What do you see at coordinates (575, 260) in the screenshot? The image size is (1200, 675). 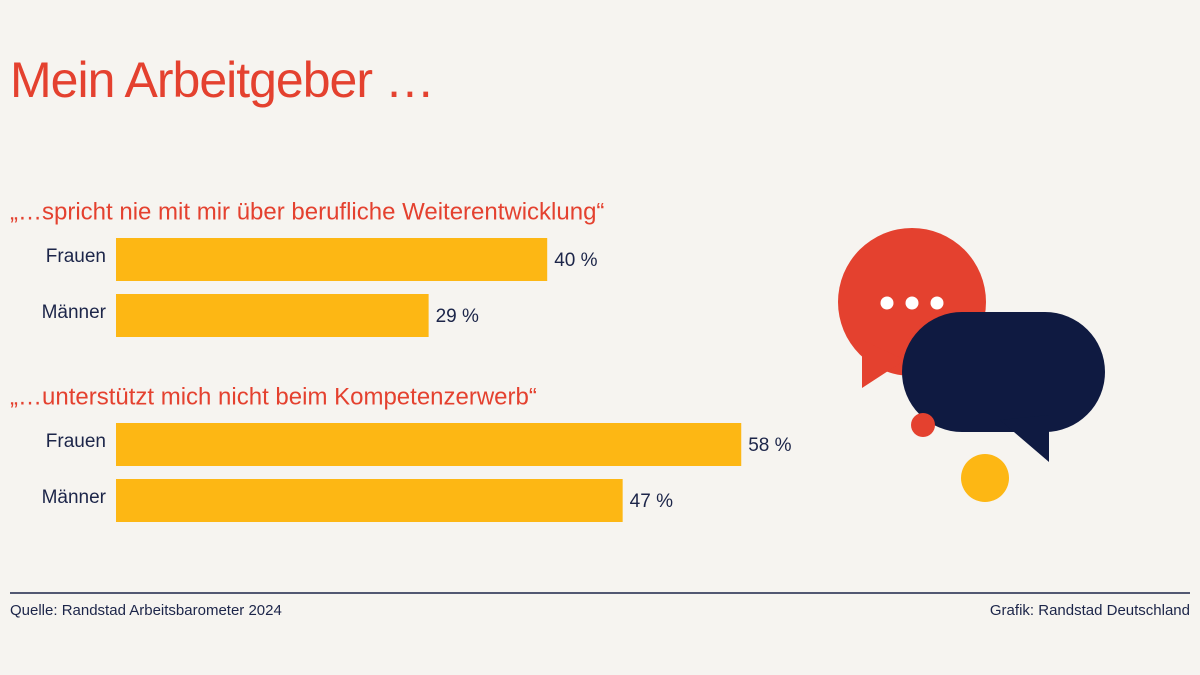 I see `value-label: 40 %` at bounding box center [575, 260].